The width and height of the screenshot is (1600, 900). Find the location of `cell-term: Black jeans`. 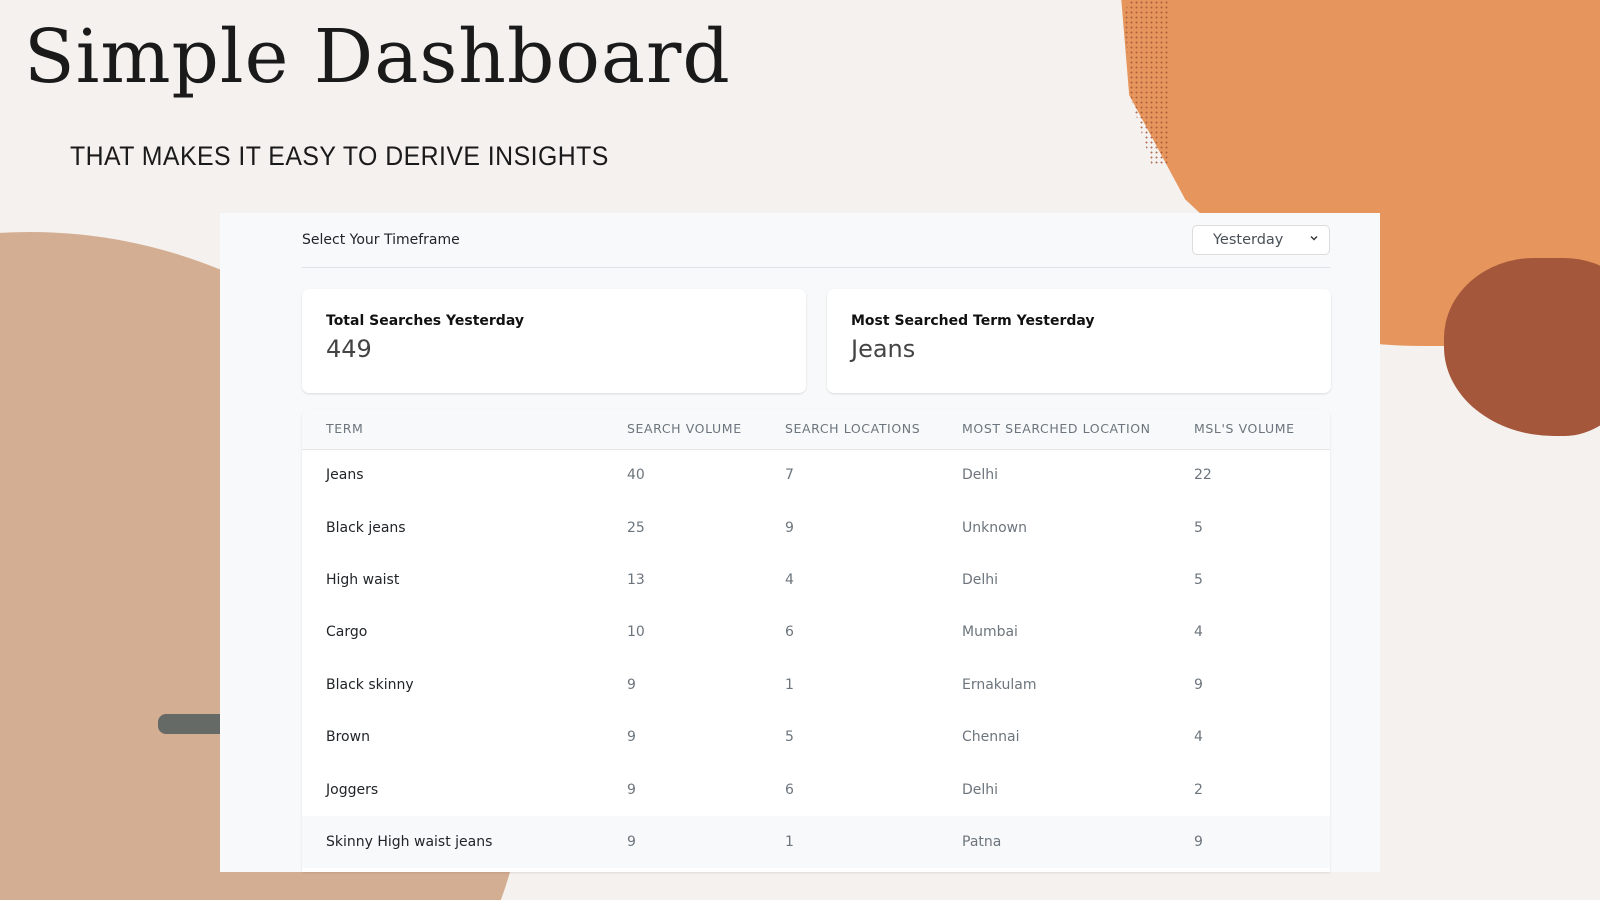

cell-term: Black jeans is located at coordinates (366, 527).